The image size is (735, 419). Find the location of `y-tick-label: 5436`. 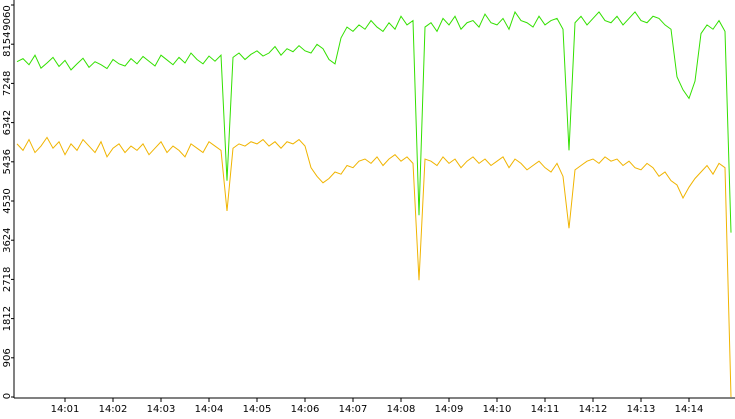

y-tick-label: 5436 is located at coordinates (7, 161).